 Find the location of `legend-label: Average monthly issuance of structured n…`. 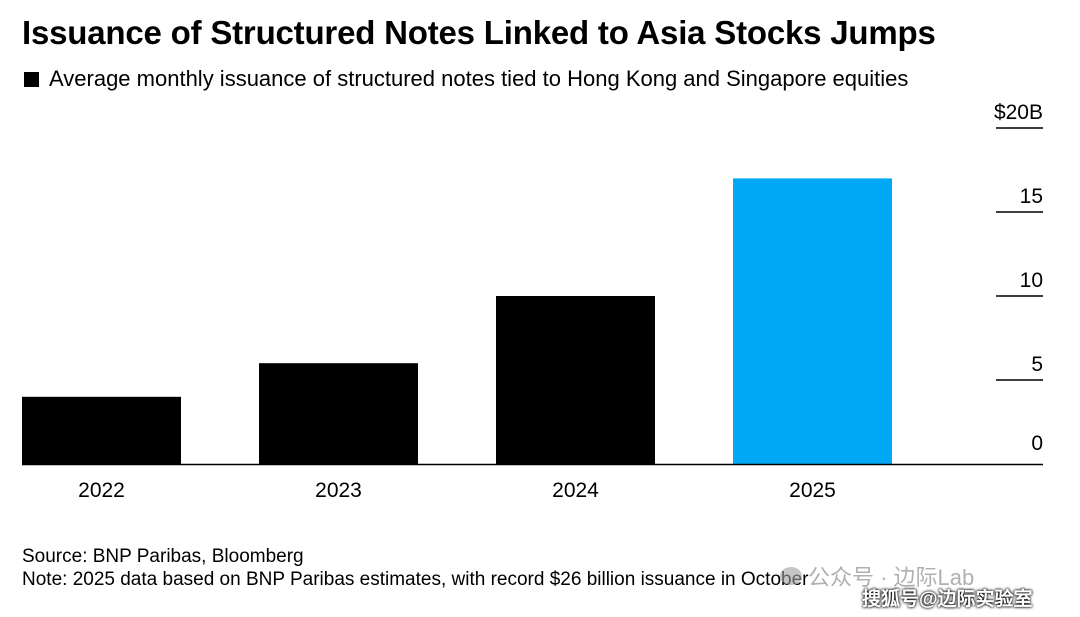

legend-label: Average monthly issuance of structured n… is located at coordinates (479, 78).